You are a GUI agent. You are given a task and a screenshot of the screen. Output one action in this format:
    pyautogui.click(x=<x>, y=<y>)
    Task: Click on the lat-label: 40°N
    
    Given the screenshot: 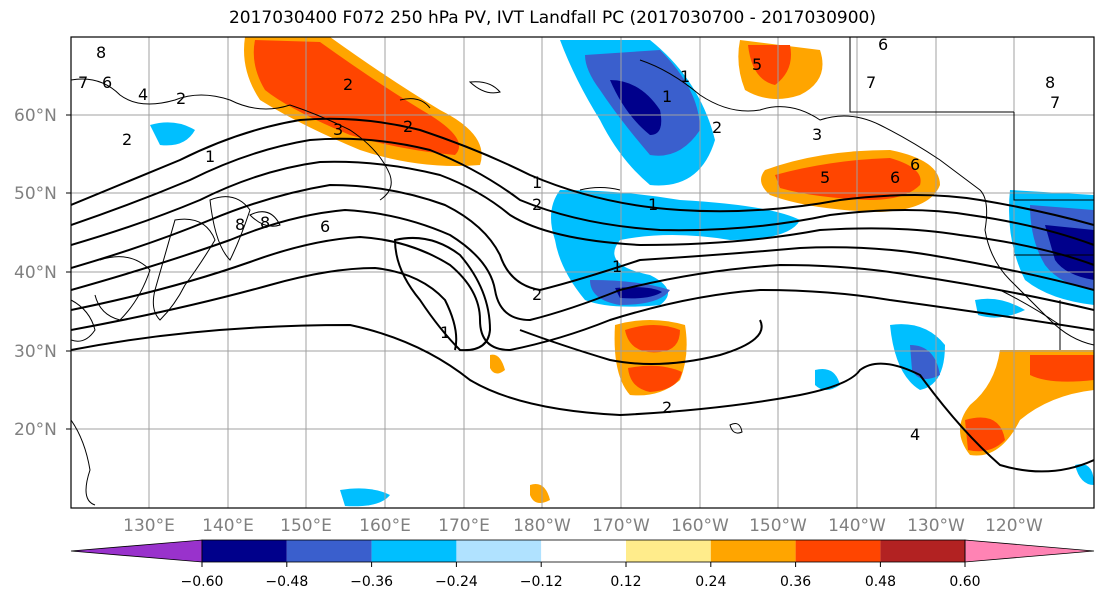 What is the action you would take?
    pyautogui.click(x=35, y=273)
    